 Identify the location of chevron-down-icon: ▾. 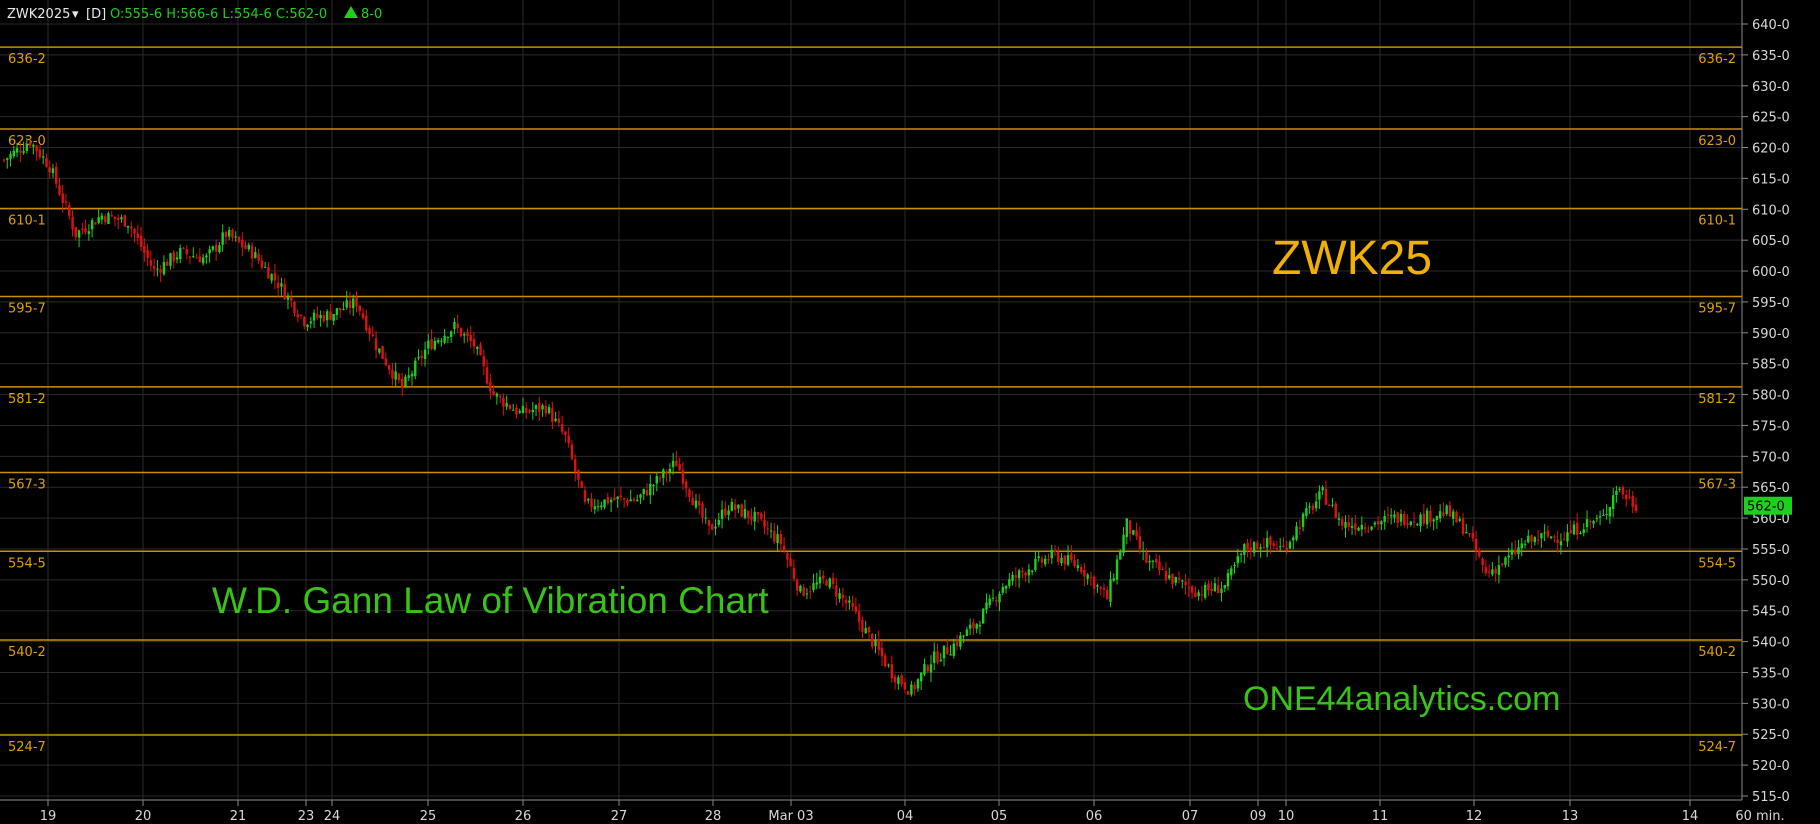
(75, 14).